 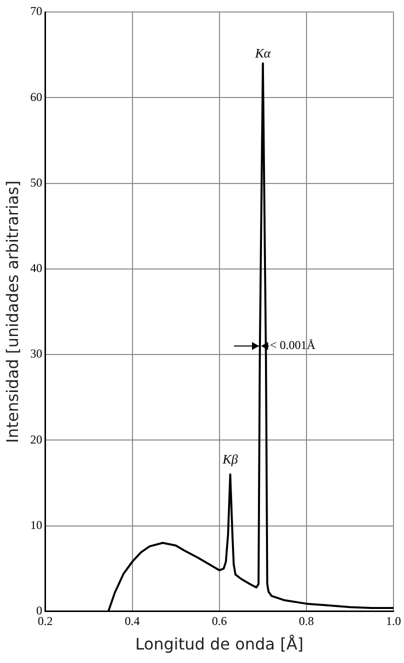 I want to click on y-tick-label: 40, so click(x=36, y=268).